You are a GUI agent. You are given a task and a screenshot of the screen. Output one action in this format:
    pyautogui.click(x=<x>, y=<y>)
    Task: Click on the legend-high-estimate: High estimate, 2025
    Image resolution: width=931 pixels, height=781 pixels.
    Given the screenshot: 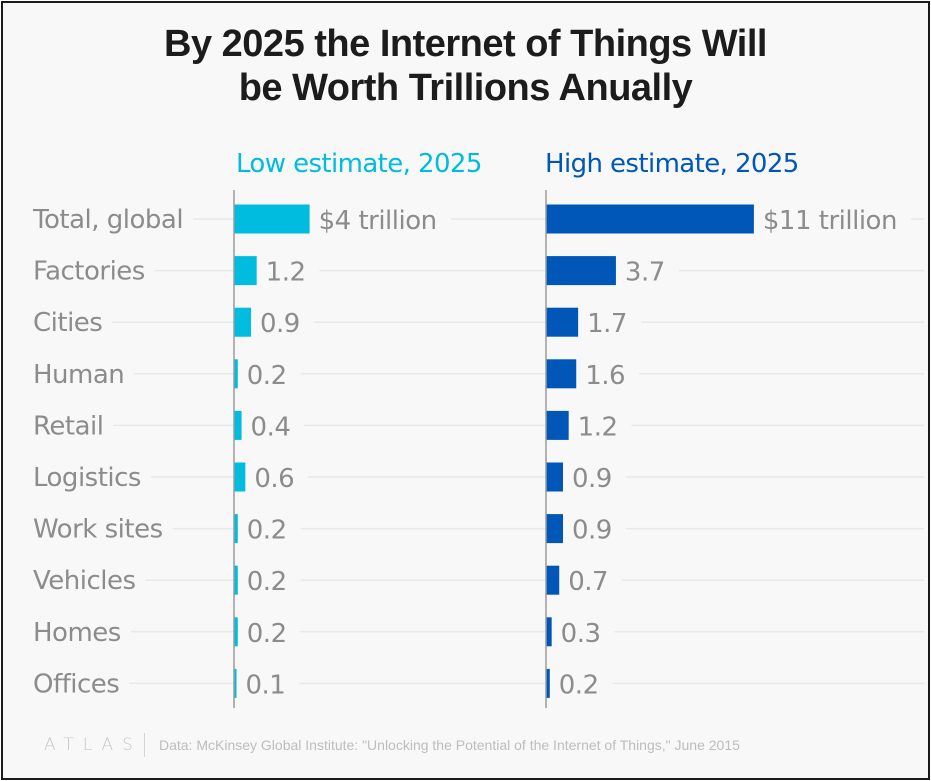 What is the action you would take?
    pyautogui.click(x=672, y=164)
    